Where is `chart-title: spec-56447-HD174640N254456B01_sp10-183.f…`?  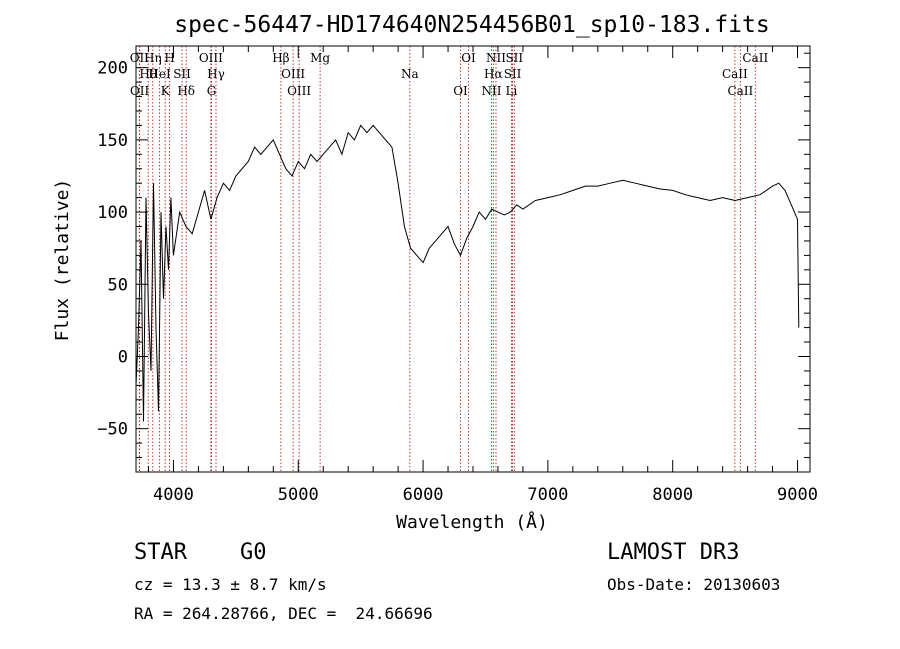 chart-title: spec-56447-HD174640N254456B01_sp10-183.f… is located at coordinates (471, 25).